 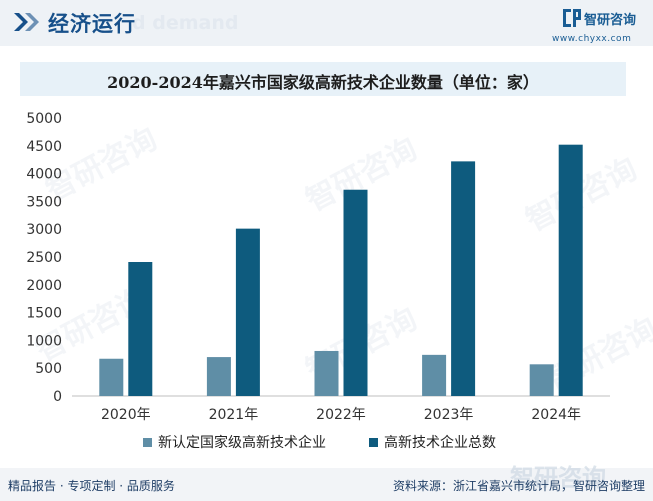 I want to click on y-tick-label: 1000, so click(x=44, y=341).